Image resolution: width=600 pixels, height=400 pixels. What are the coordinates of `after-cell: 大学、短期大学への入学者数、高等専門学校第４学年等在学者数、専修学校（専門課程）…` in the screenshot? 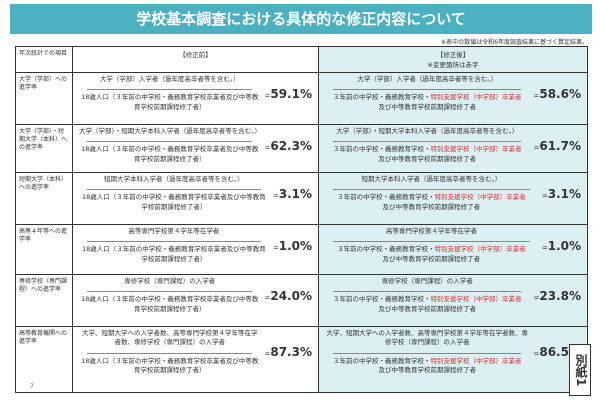 It's located at (453, 359).